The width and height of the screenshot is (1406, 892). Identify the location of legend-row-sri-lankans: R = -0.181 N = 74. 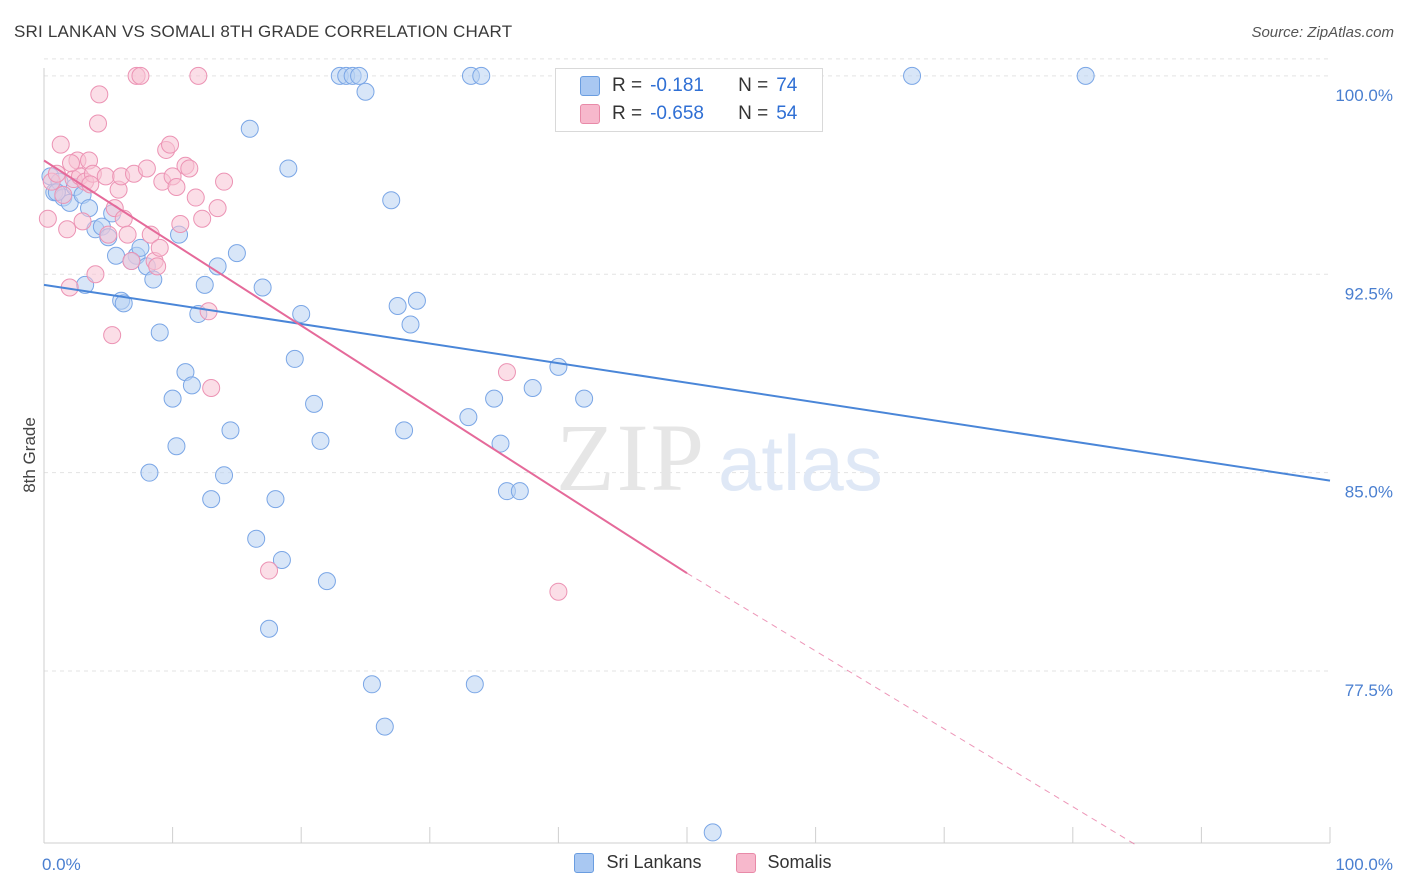
(688, 86).